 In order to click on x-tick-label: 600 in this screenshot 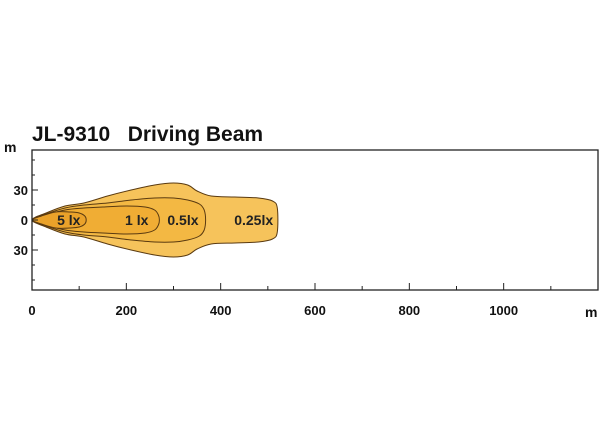, I will do `click(315, 310)`.